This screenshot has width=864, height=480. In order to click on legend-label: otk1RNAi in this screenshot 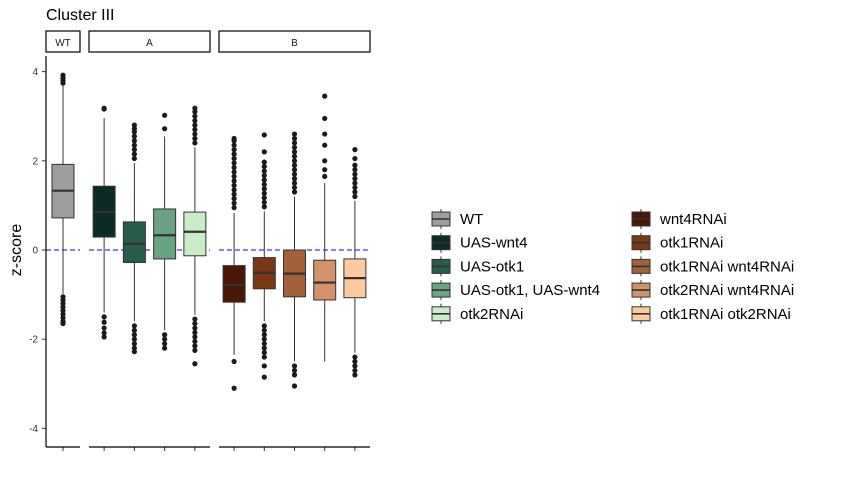, I will do `click(691, 243)`.